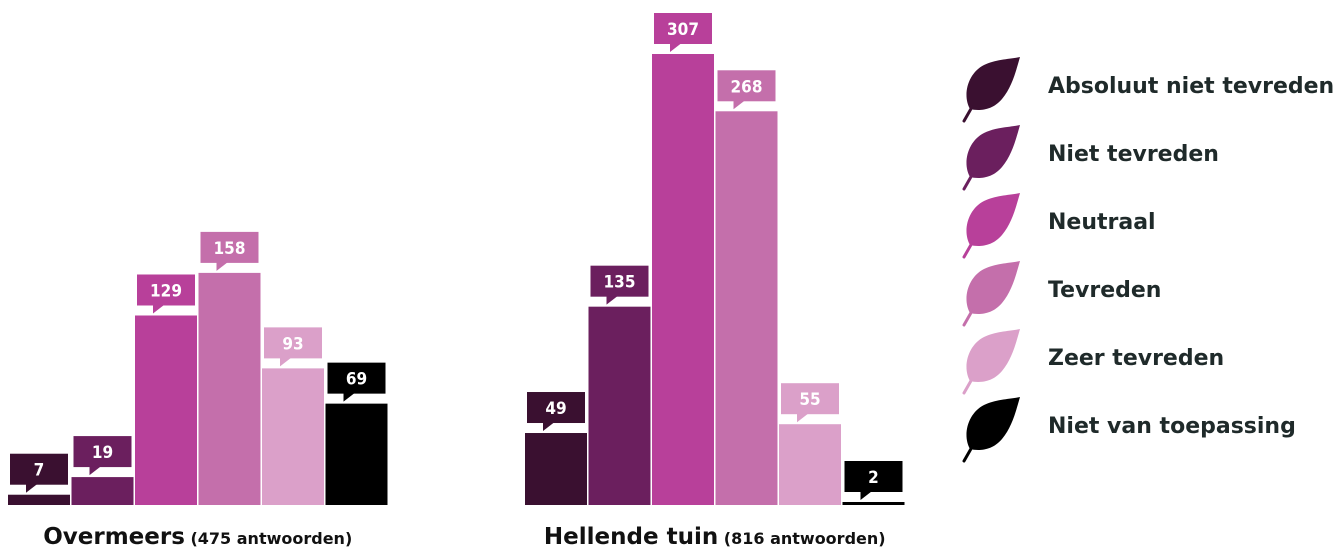 This screenshot has height=549, width=1335. What do you see at coordinates (1172, 426) in the screenshot?
I see `legend-label: Niet van toepassing` at bounding box center [1172, 426].